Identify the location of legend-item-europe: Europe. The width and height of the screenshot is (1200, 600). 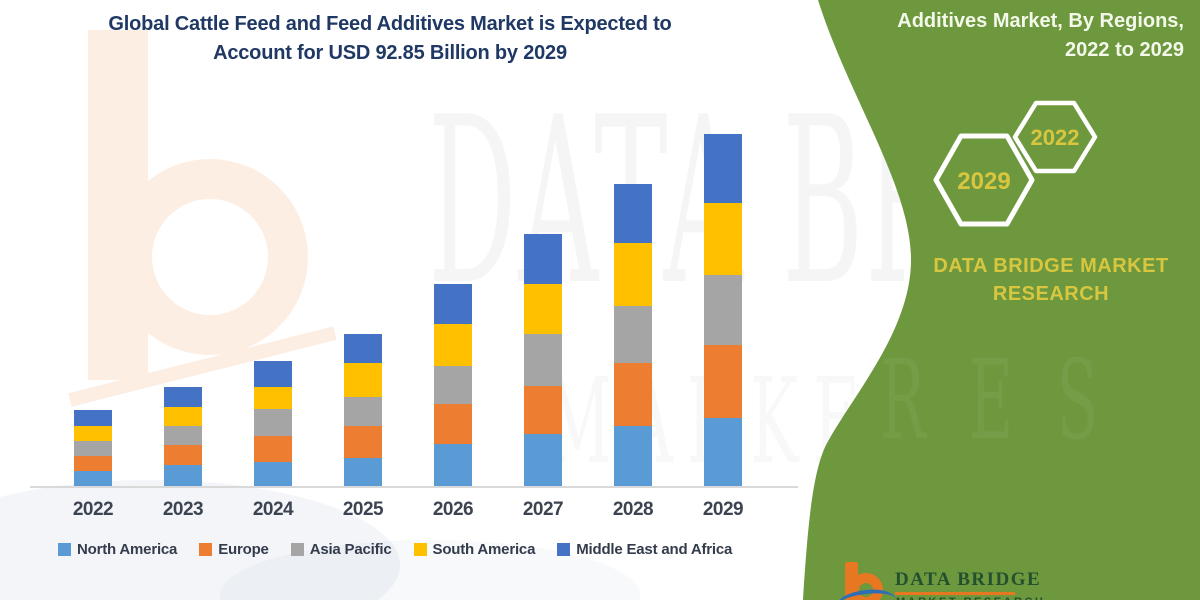
(234, 549).